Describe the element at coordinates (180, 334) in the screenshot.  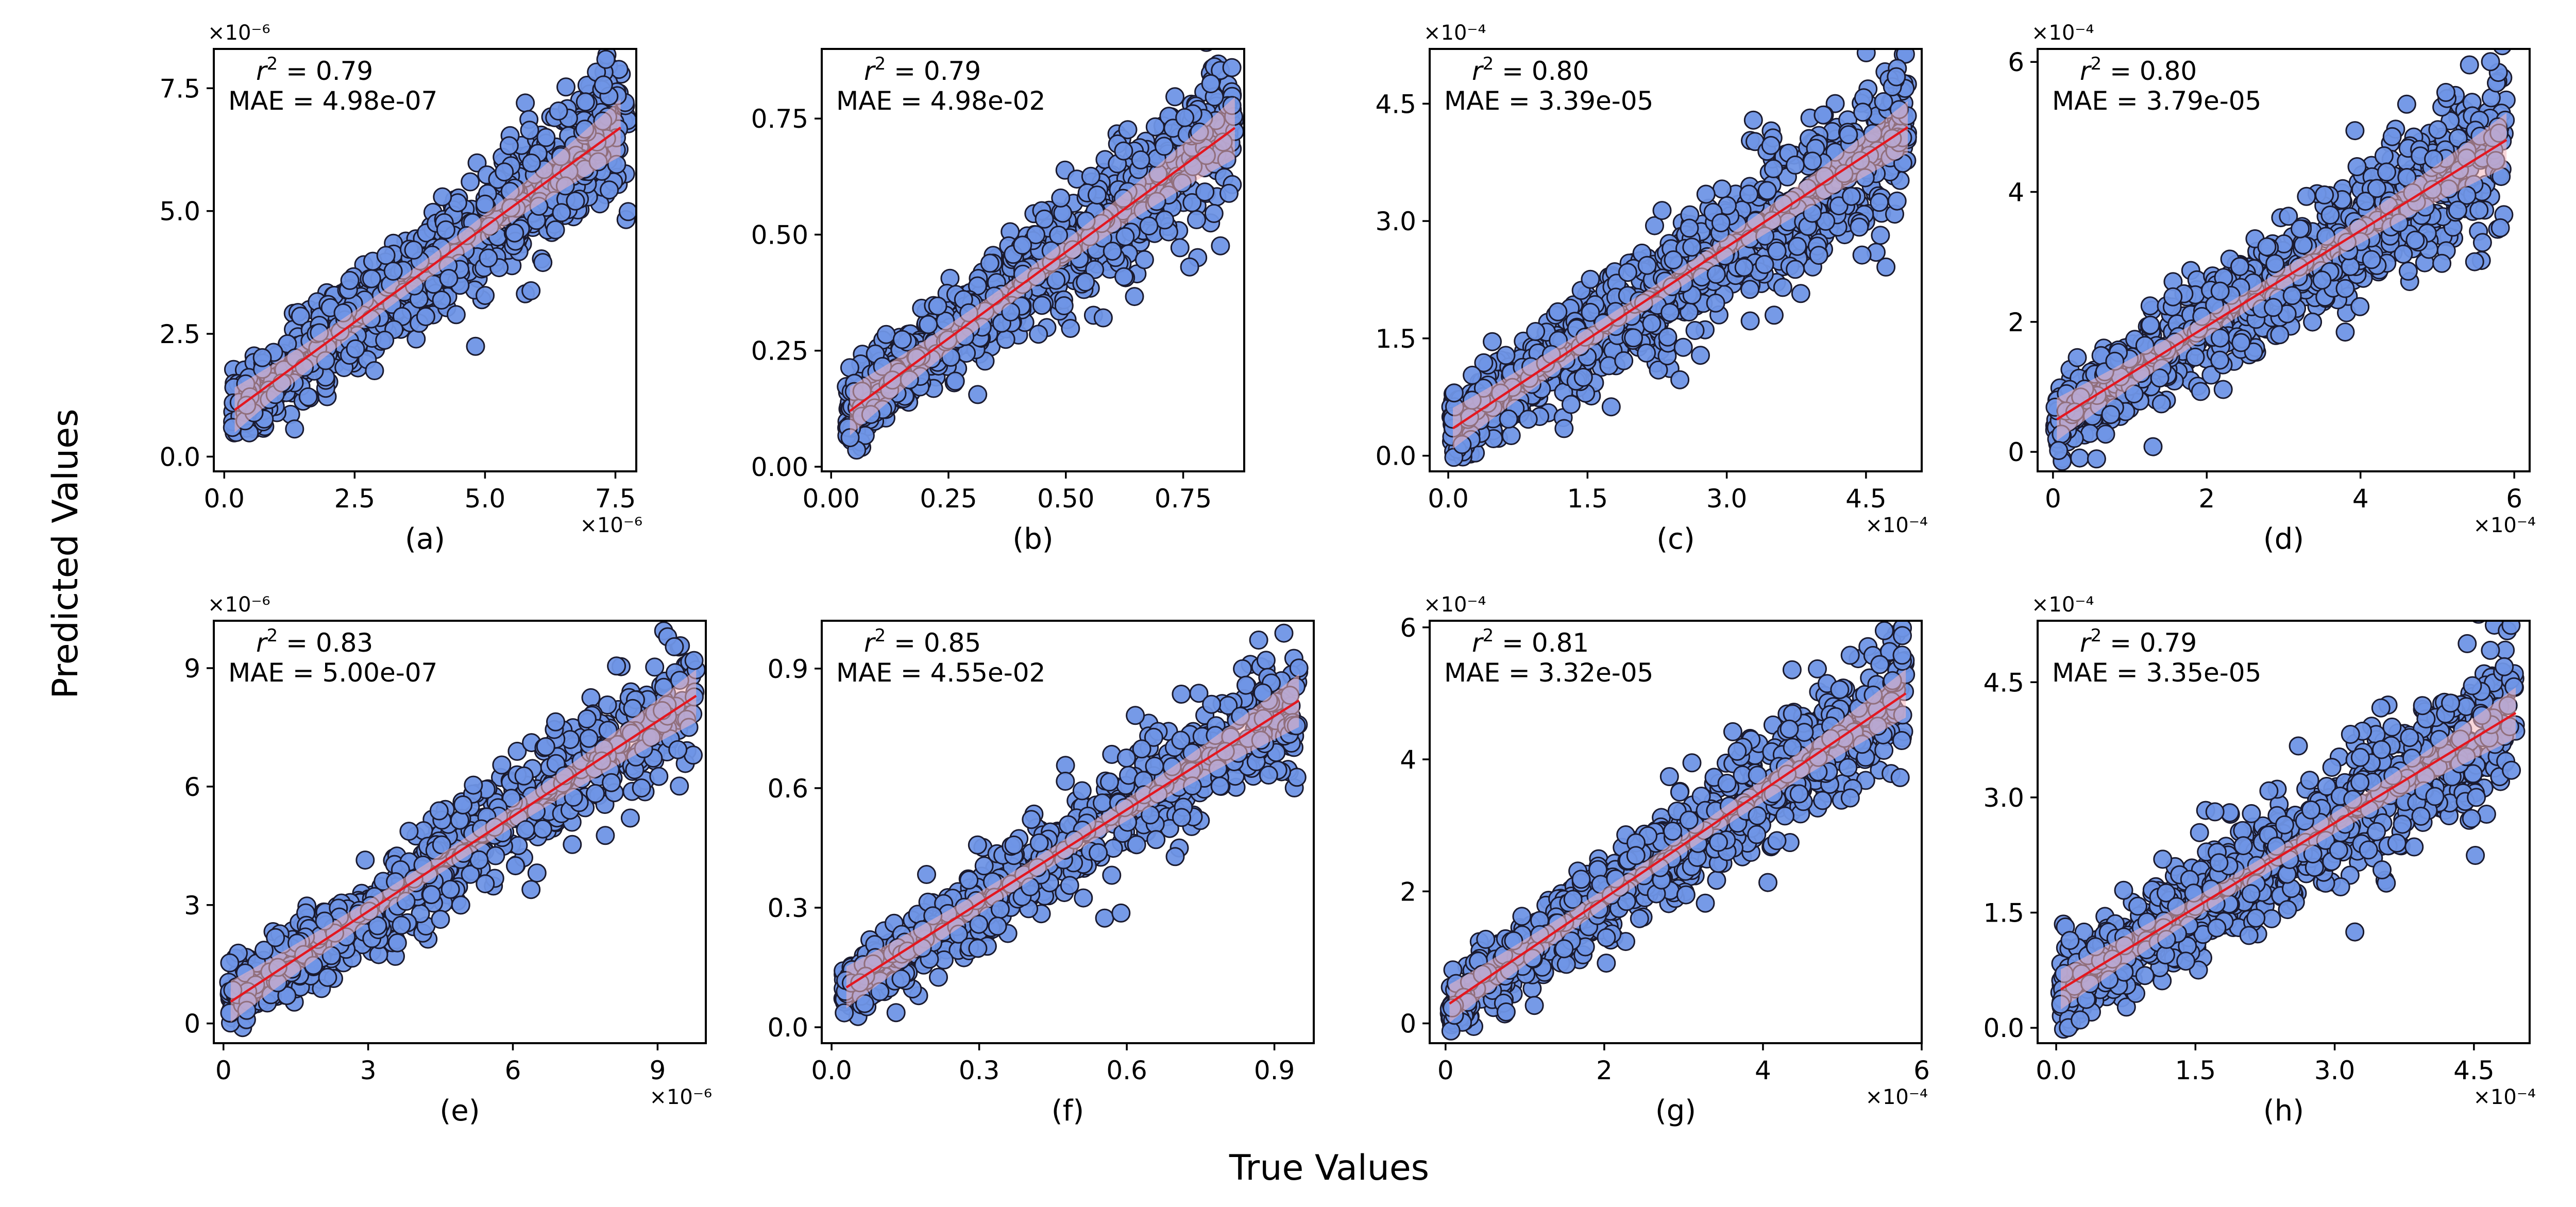
I see `y-tick-label: 2.5` at that location.